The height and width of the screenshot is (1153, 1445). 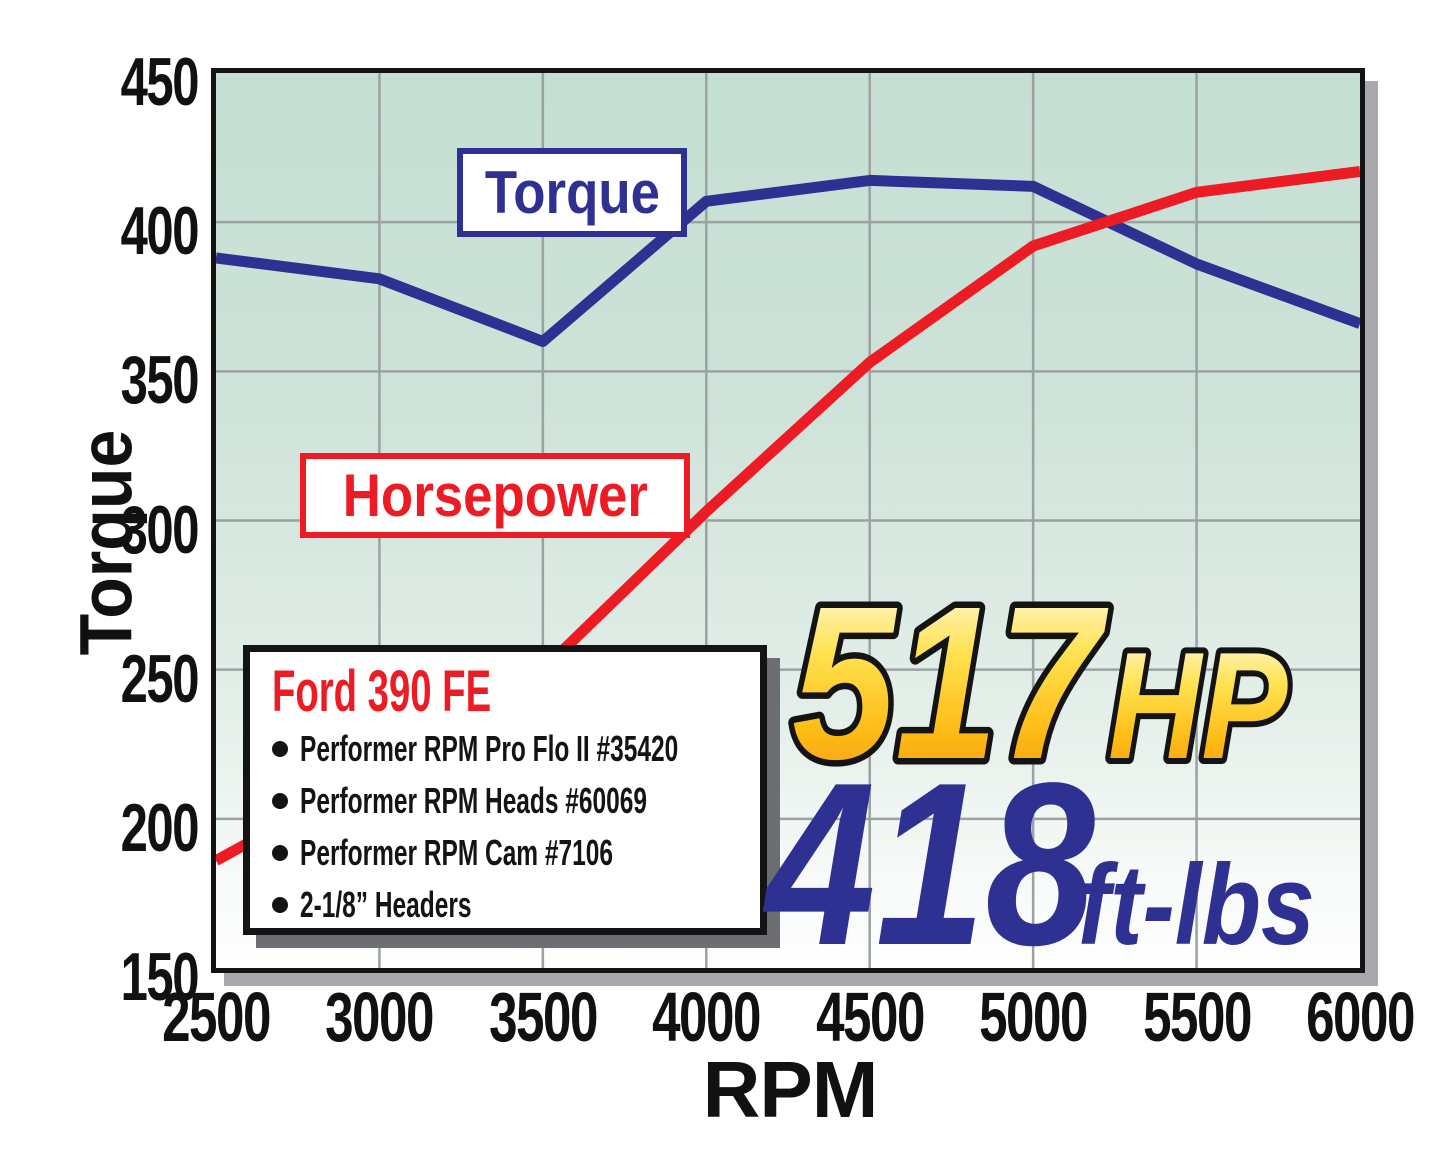 I want to click on engine-spec-item: 2-1/8” Headers, so click(x=516, y=905).